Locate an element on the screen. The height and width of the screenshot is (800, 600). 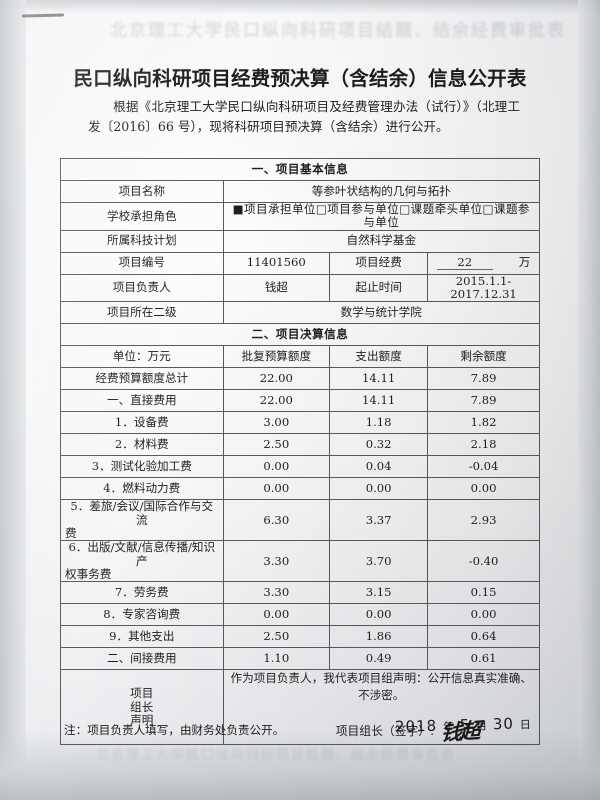
budget-approved: 1.10 is located at coordinates (276, 659).